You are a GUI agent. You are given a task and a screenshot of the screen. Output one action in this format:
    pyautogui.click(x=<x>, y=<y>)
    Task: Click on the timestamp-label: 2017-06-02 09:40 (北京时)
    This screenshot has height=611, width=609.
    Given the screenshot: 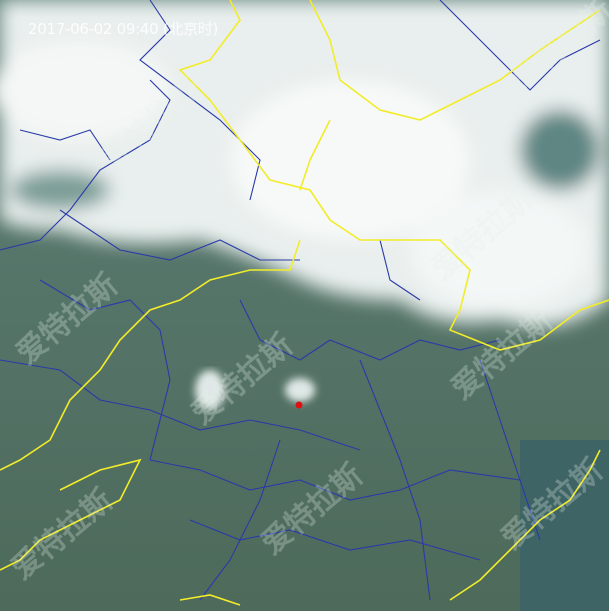 What is the action you would take?
    pyautogui.click(x=123, y=29)
    